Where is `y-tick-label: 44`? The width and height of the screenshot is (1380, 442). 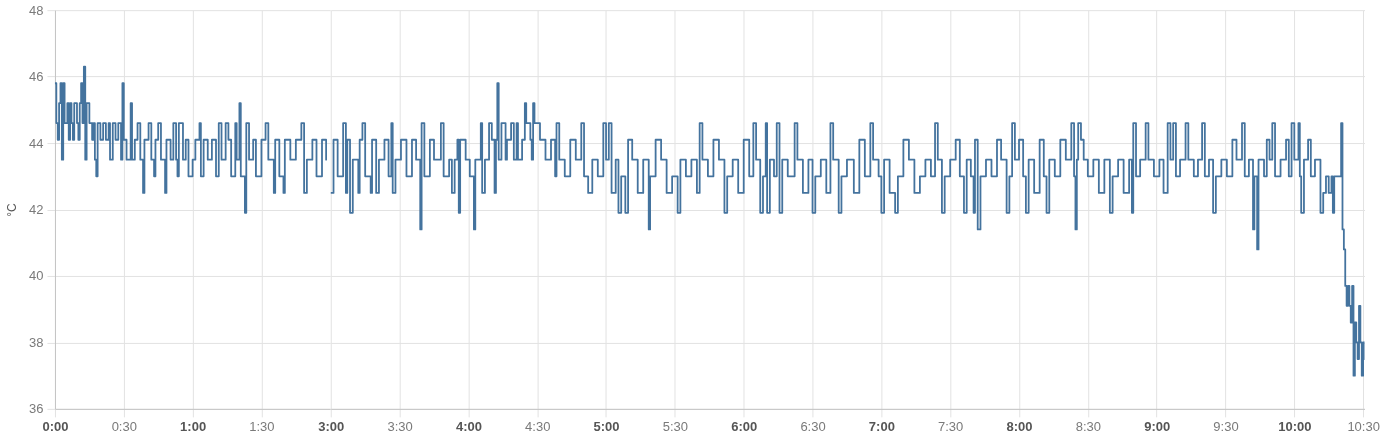
y-tick-label: 44 is located at coordinates (36, 143).